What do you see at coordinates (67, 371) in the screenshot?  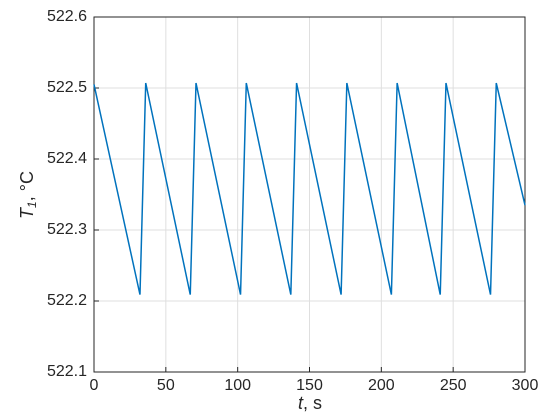 I see `y-tick-label: 522.1` at bounding box center [67, 371].